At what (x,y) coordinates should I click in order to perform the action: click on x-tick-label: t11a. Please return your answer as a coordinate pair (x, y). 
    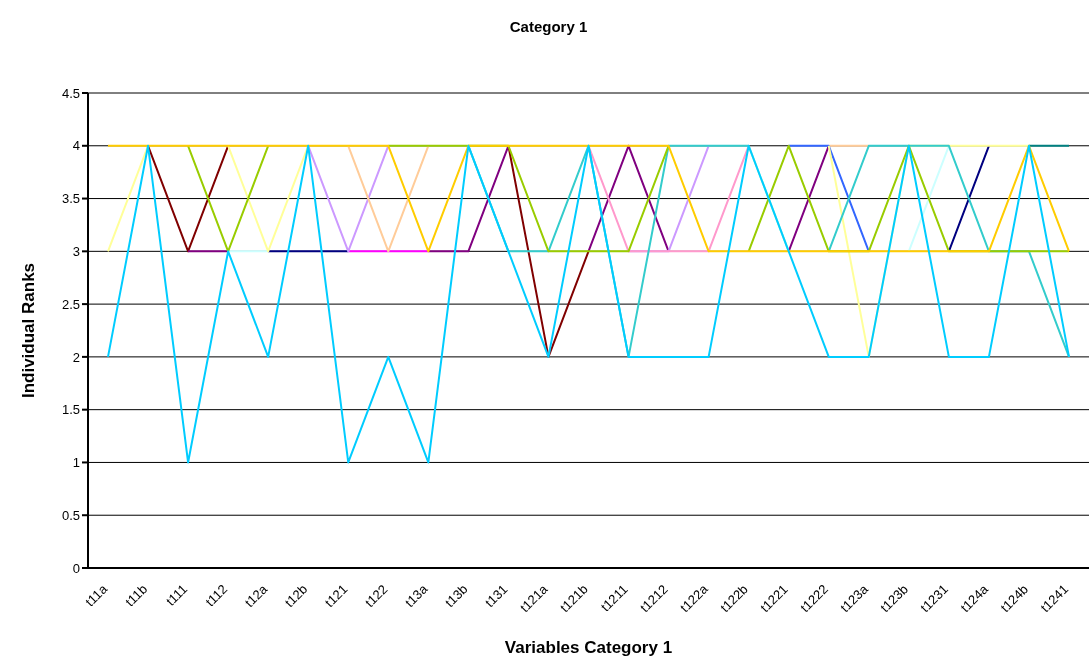
    Looking at the image, I should click on (96, 595).